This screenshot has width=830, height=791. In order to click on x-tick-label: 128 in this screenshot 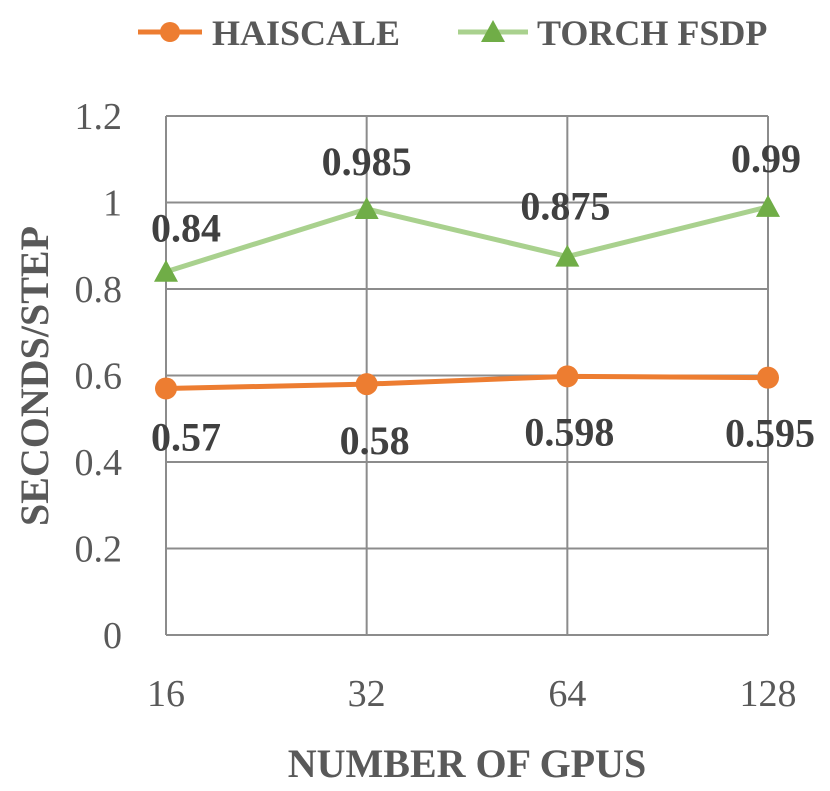, I will do `click(768, 694)`.